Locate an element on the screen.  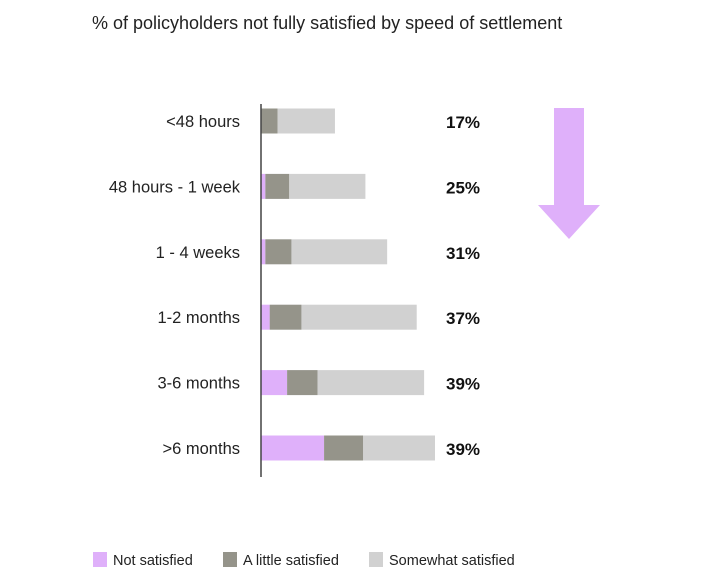
bar-segment-a-little-satisfied-1-2-months is located at coordinates (285, 317).